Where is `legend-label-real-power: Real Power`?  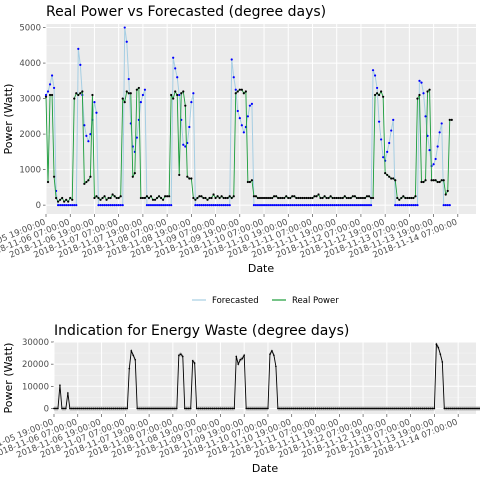 legend-label-real-power: Real Power is located at coordinates (315, 301).